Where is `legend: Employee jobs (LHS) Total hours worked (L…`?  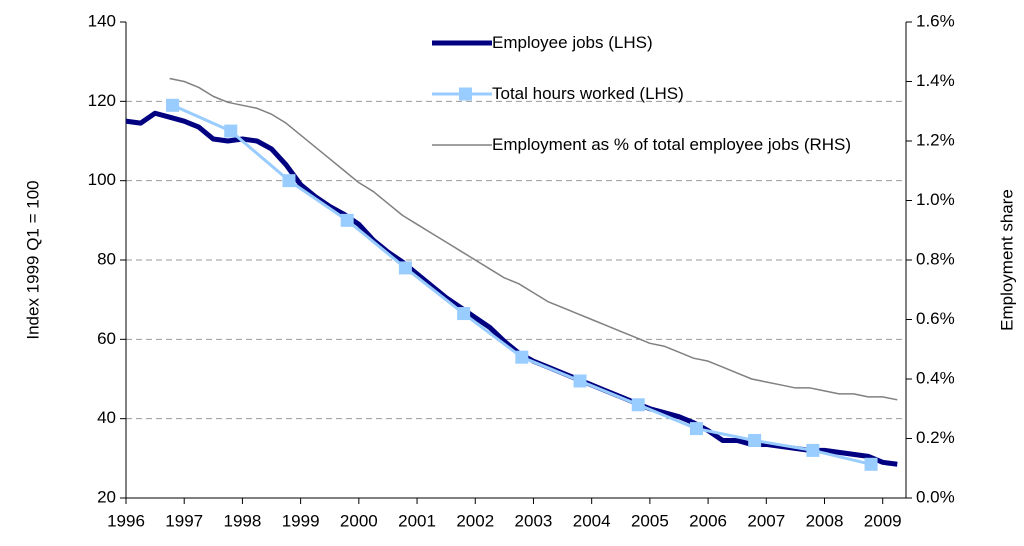
legend: Employee jobs (LHS) Total hours worked (L… is located at coordinates (663, 106).